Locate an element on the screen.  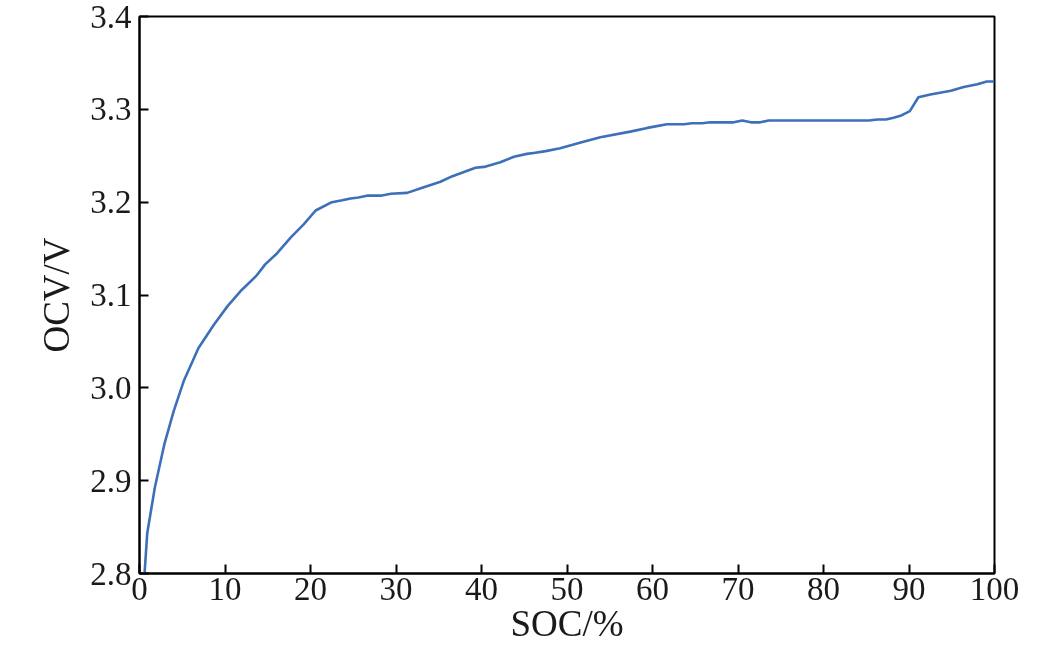
x-tick-label: 30 is located at coordinates (396, 588).